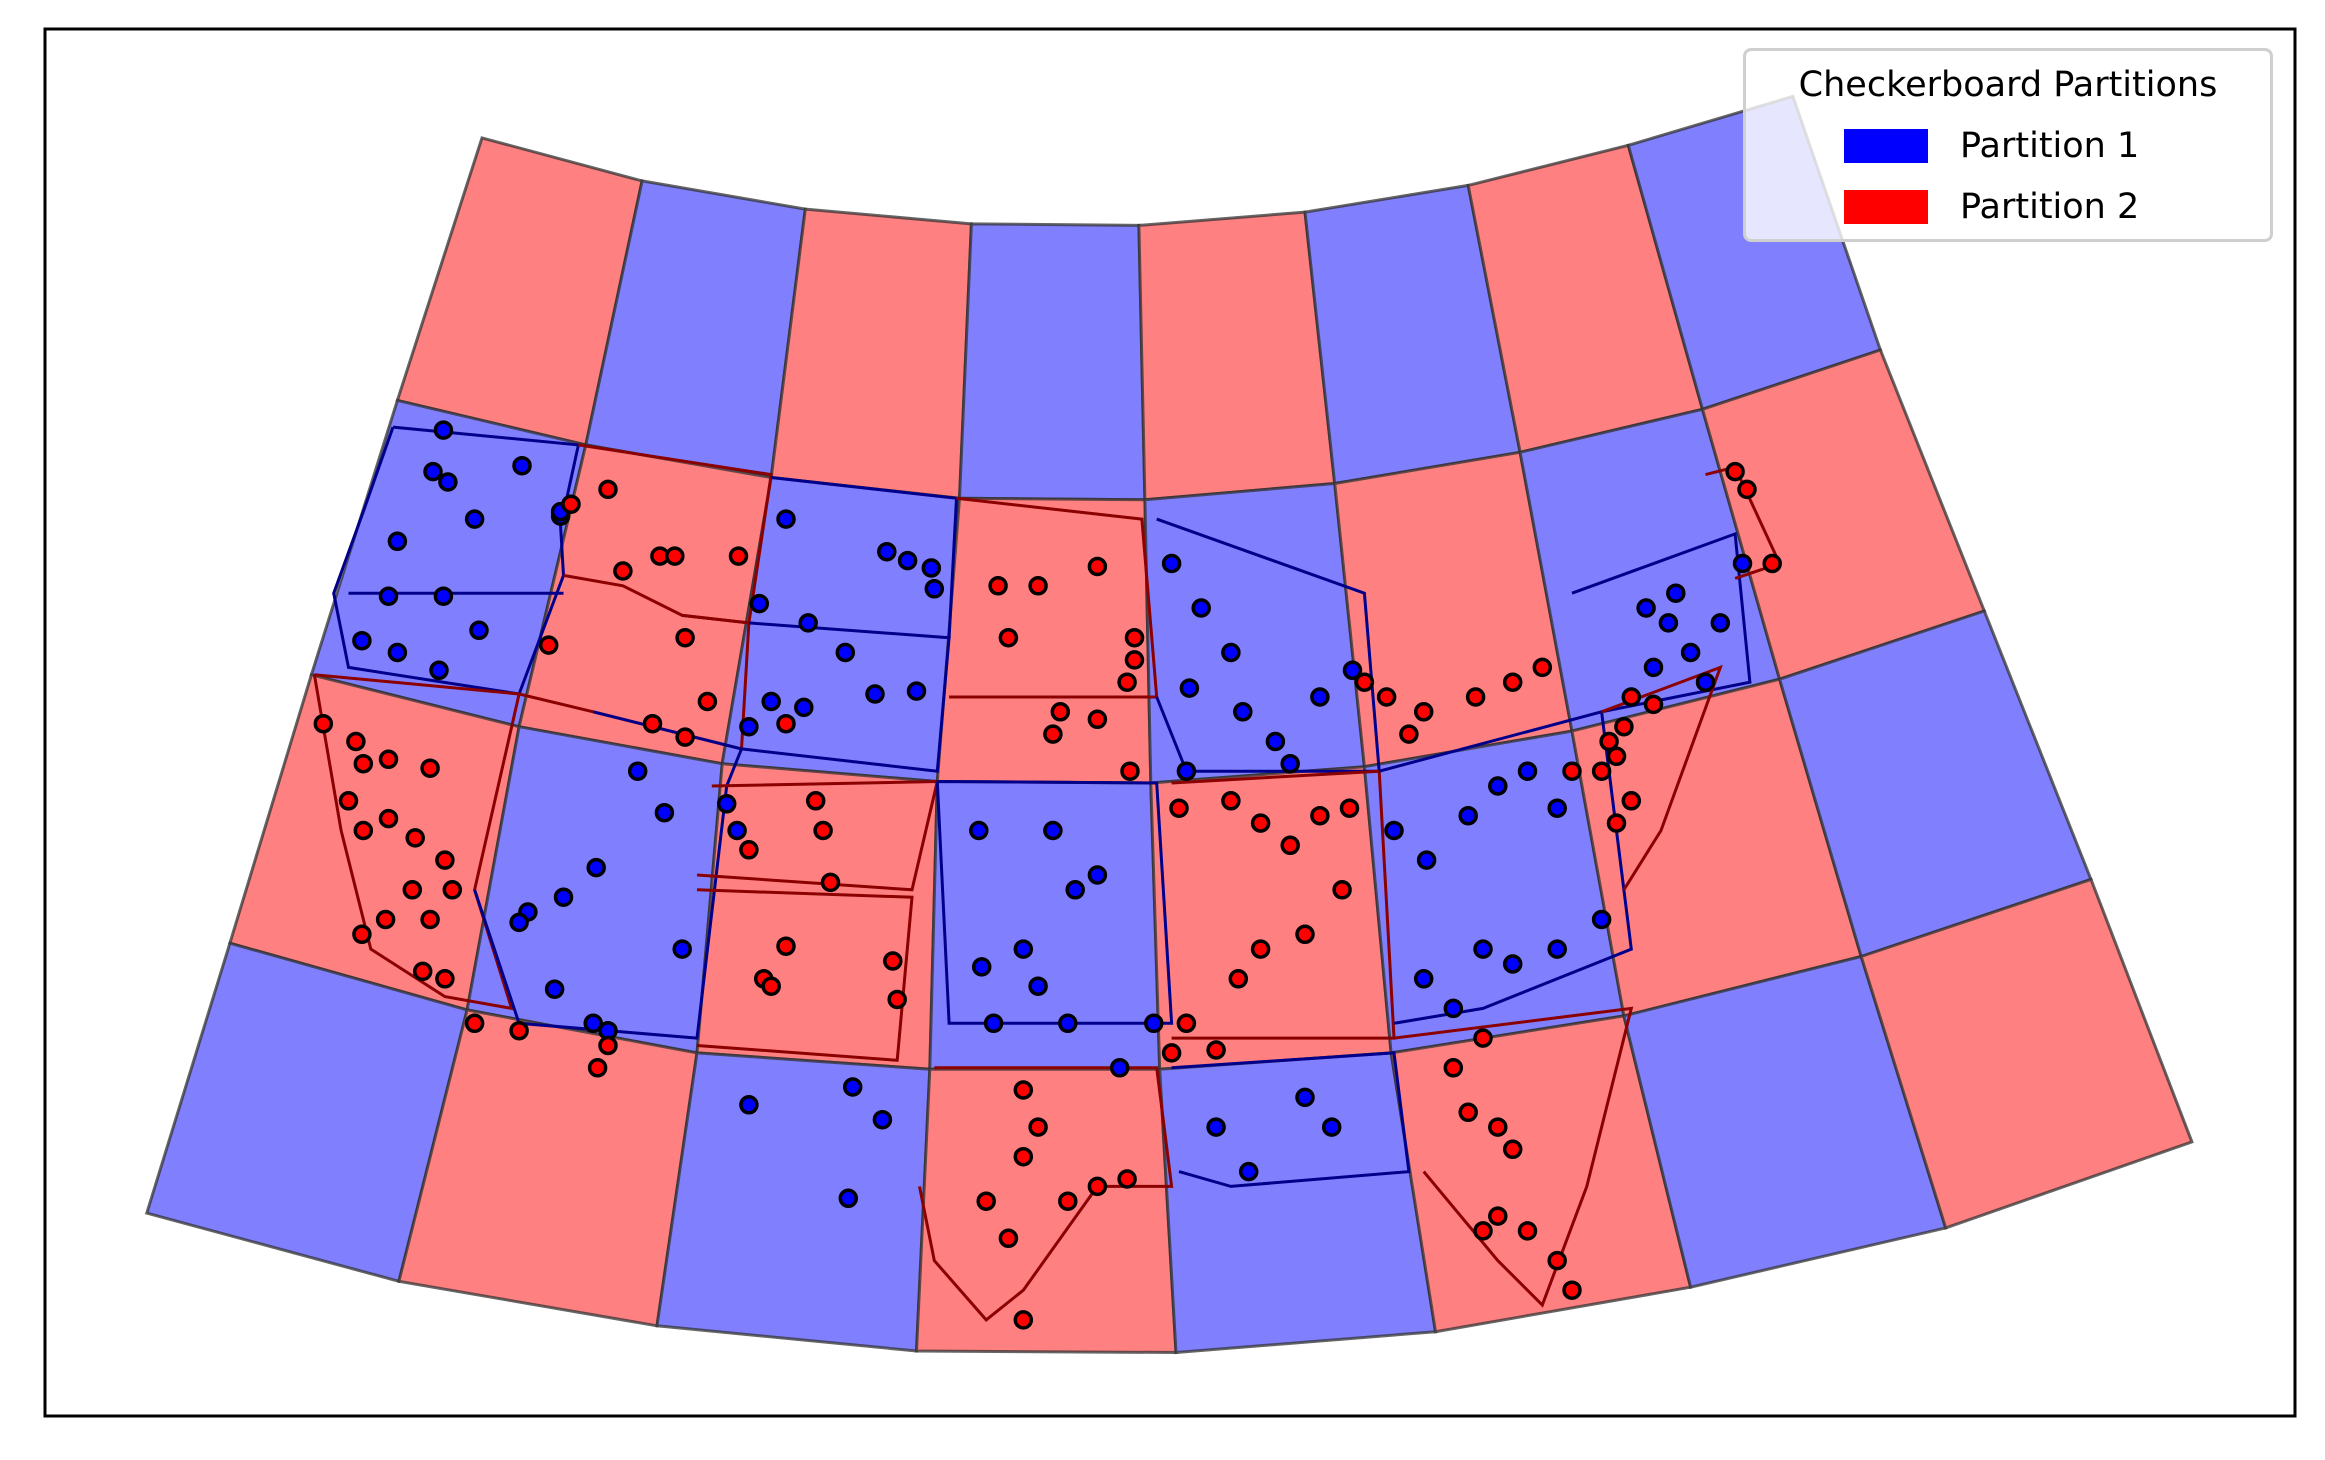 This screenshot has height=1460, width=2325. I want to click on legend-item-partition-2: Partition 2, so click(1991, 207).